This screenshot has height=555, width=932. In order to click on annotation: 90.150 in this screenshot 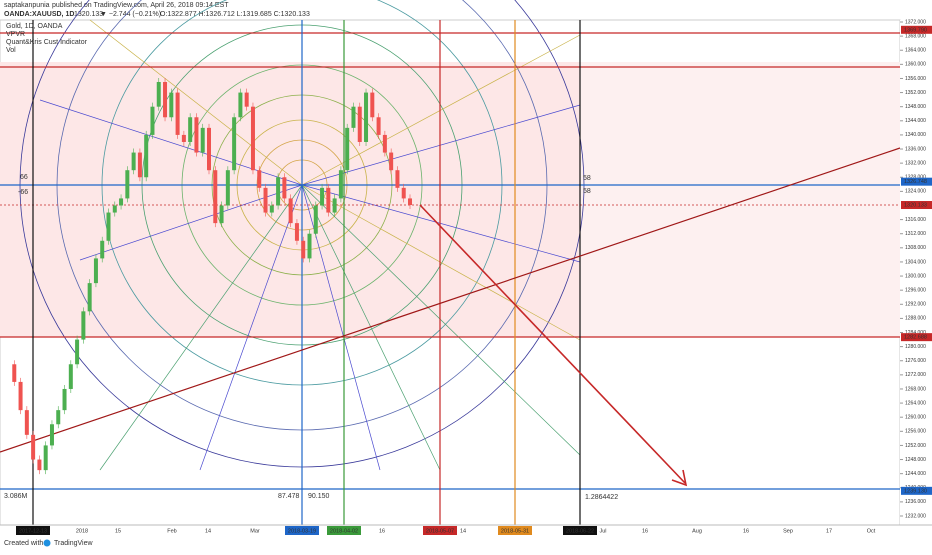, I will do `click(319, 496)`.